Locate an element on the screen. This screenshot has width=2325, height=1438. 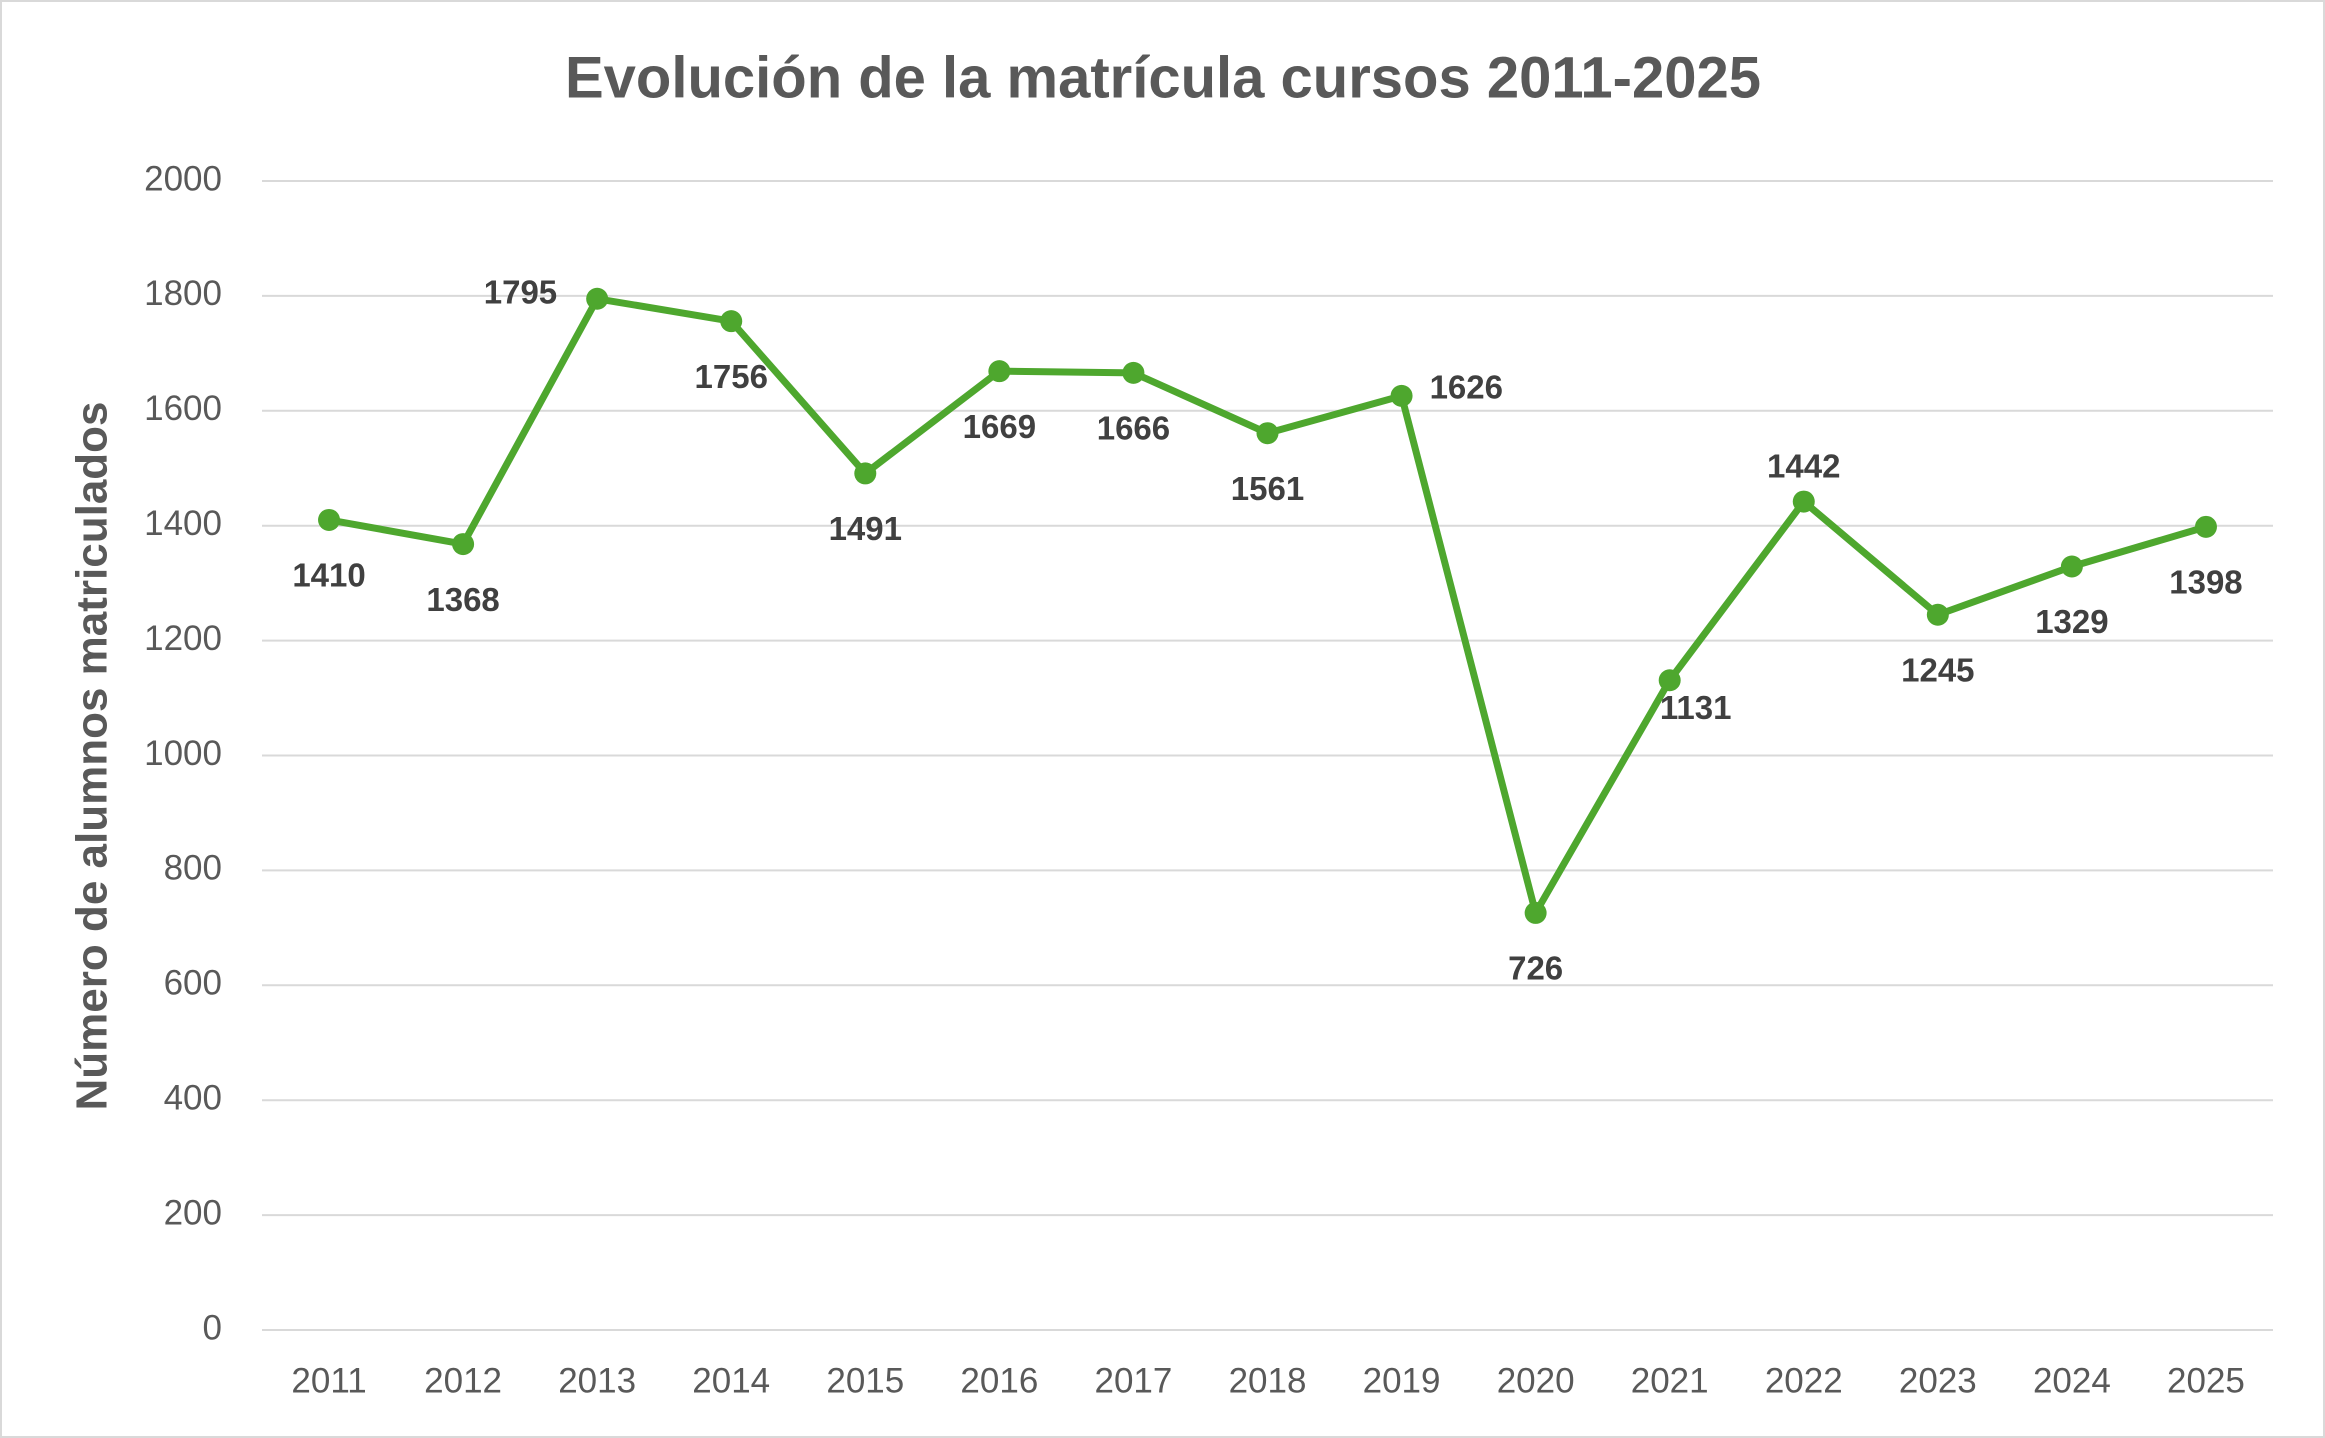
data-label: 1245 is located at coordinates (1937, 669).